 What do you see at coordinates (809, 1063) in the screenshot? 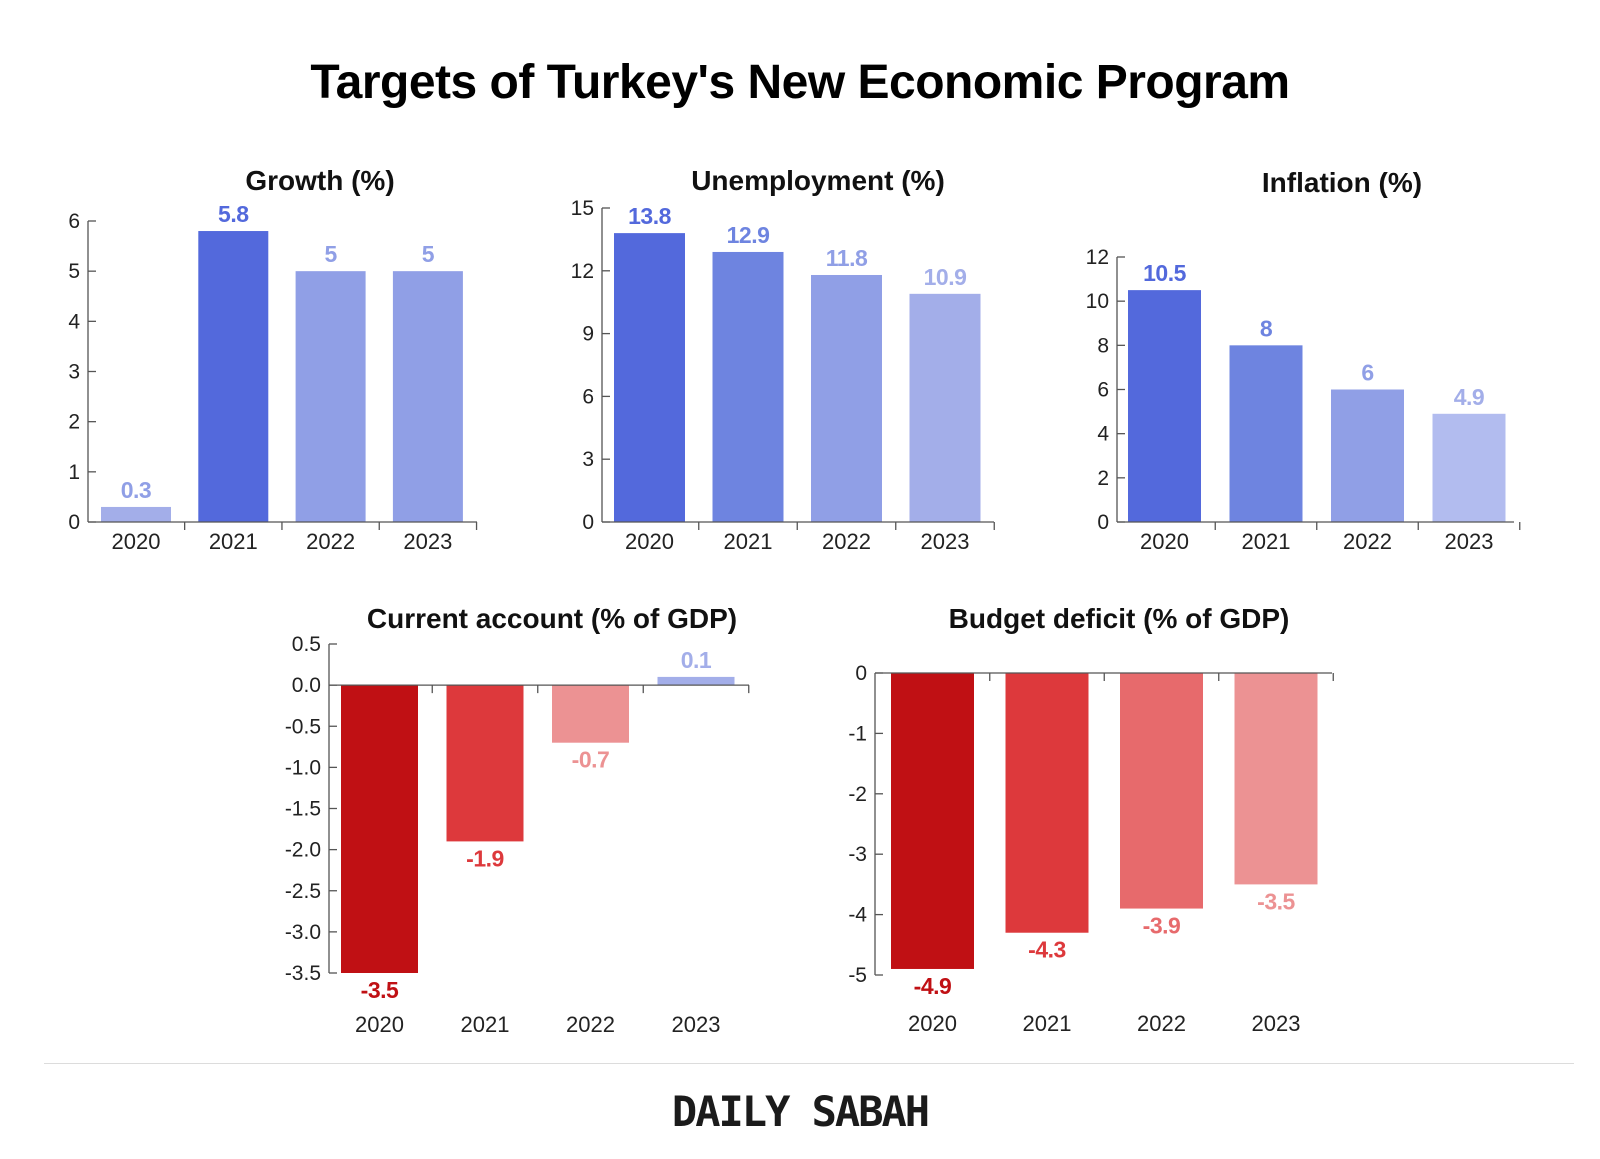
I see `footer-divider` at bounding box center [809, 1063].